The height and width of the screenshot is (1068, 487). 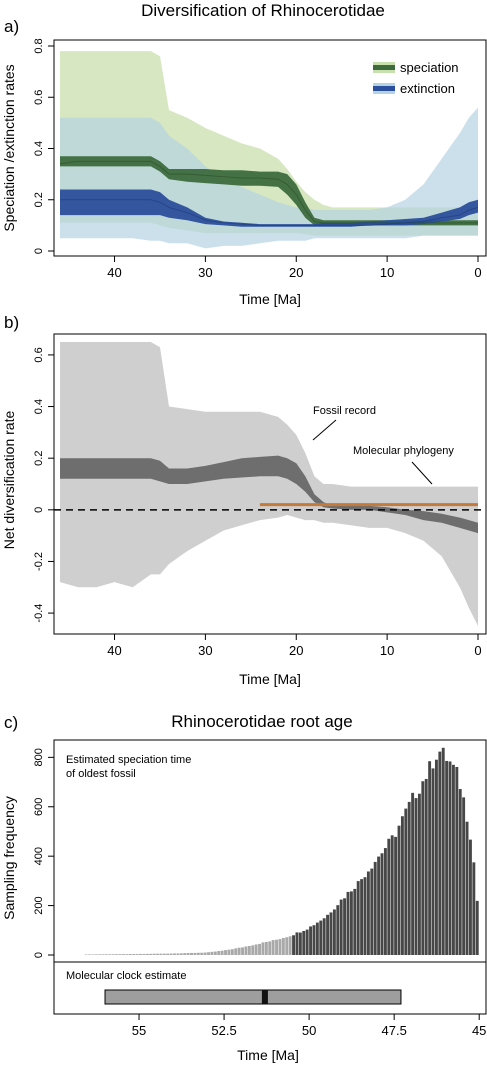 I want to click on extinction-median-line, so click(x=269, y=212).